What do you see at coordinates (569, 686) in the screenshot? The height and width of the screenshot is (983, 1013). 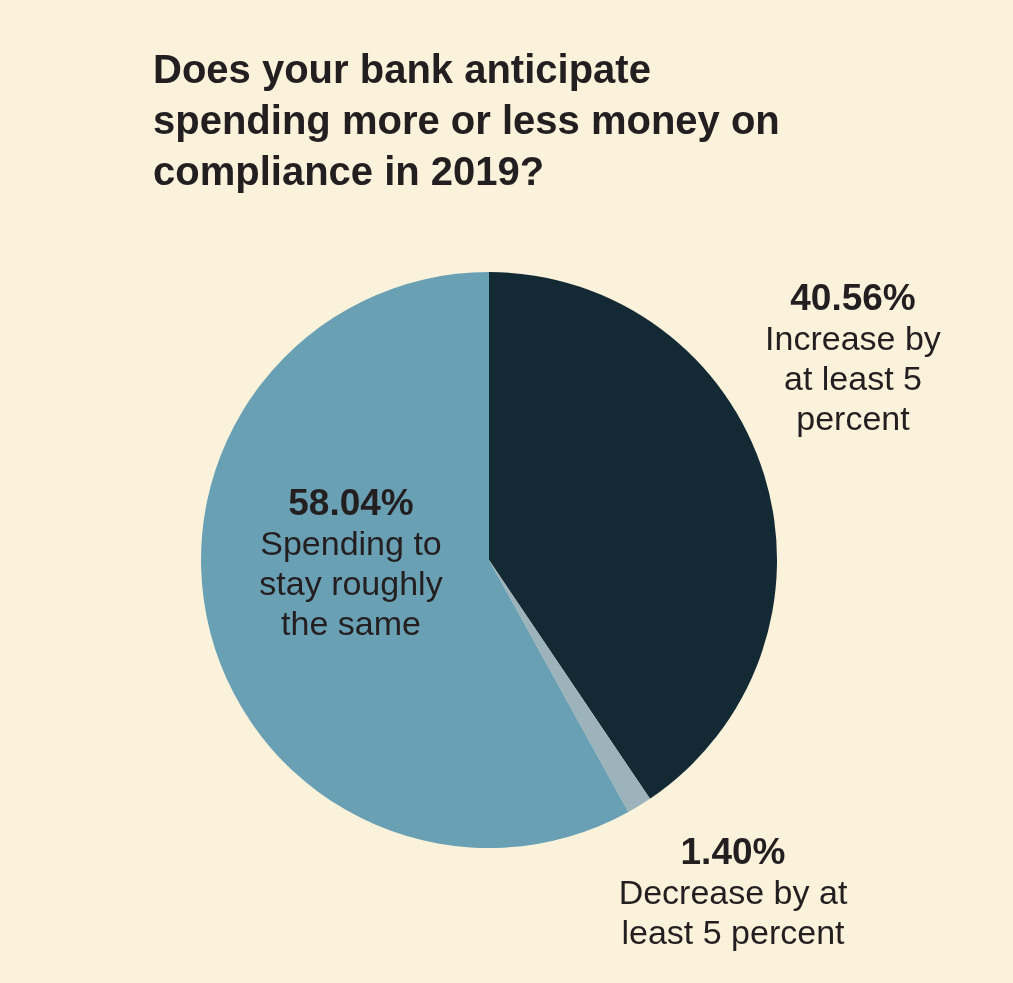 I see `pie-slice` at bounding box center [569, 686].